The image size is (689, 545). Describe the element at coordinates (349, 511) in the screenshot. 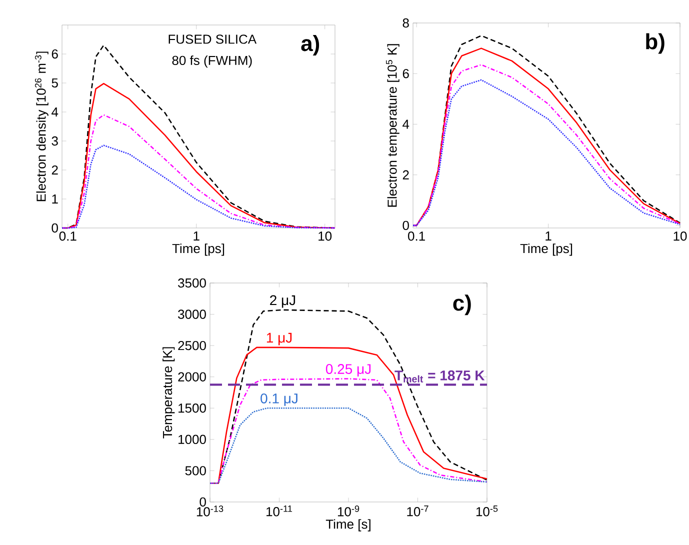

I see `x-tick-label: 10$^{-9}$` at that location.